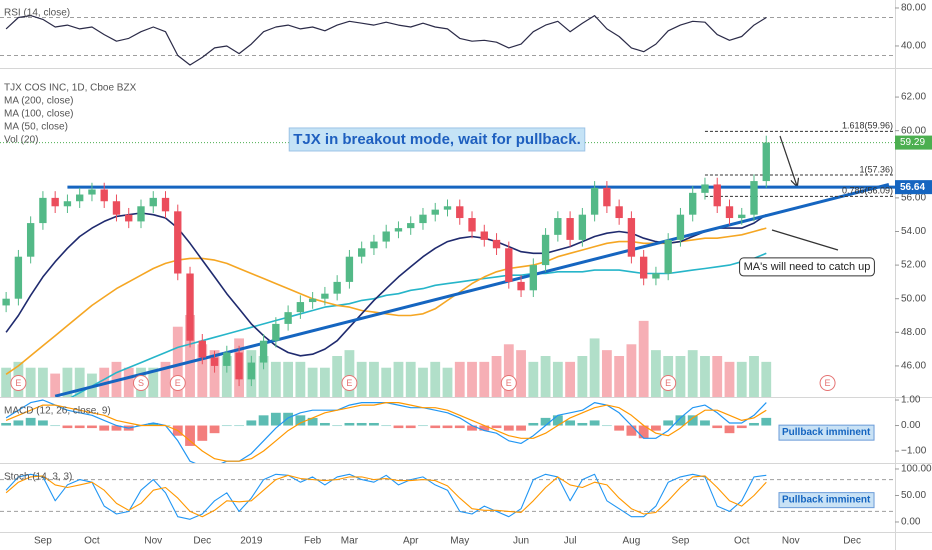 This screenshot has height=550, width=932. I want to click on x-tick-label: Oct, so click(742, 541).